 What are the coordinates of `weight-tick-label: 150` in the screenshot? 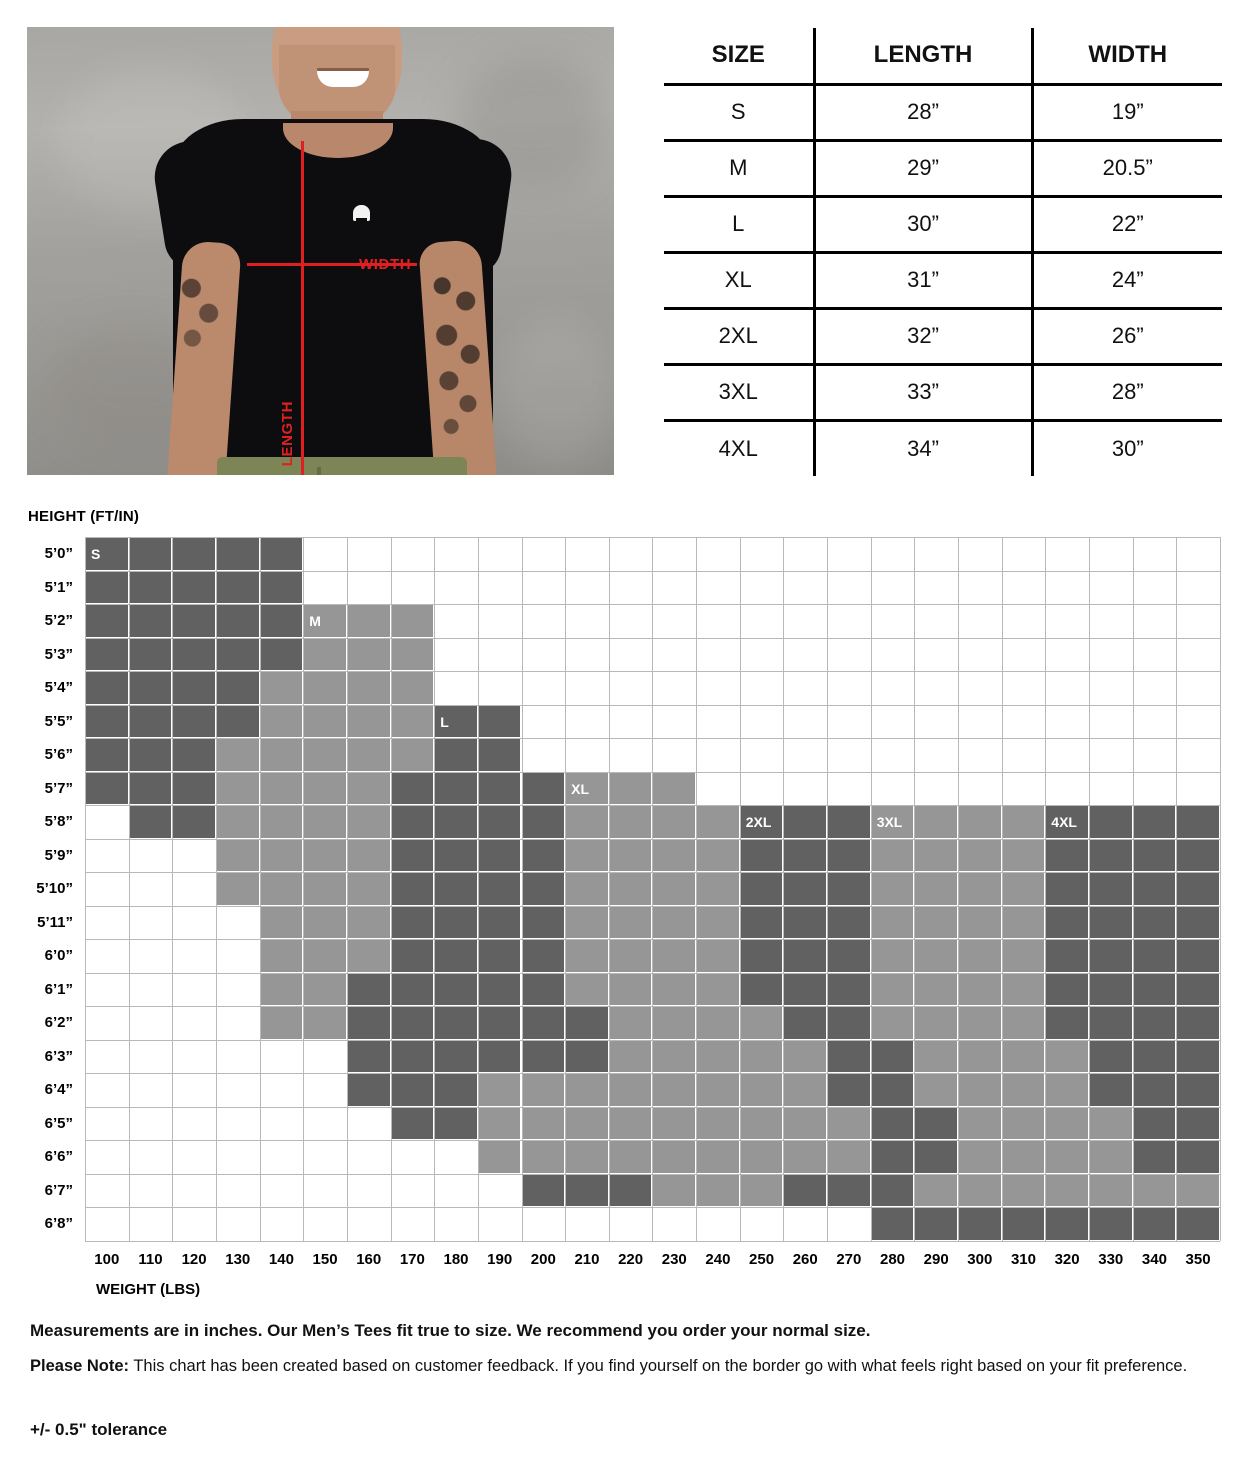 It's located at (325, 1259).